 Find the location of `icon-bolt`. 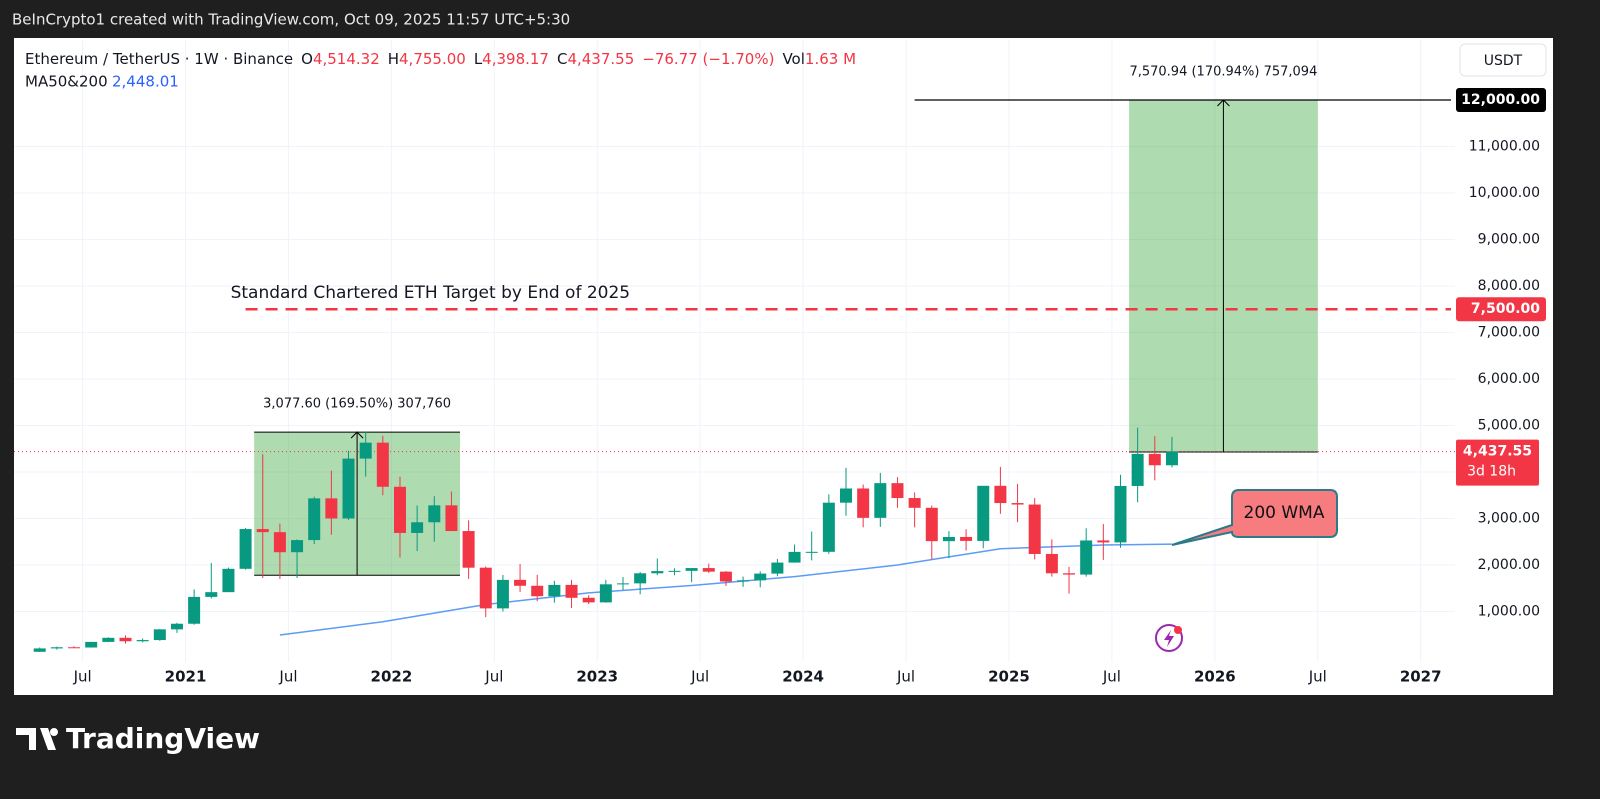

icon-bolt is located at coordinates (1169, 638).